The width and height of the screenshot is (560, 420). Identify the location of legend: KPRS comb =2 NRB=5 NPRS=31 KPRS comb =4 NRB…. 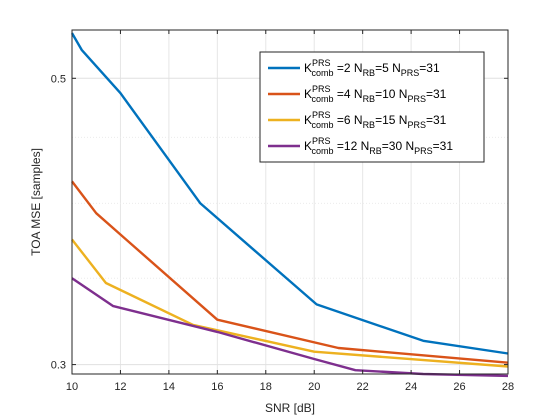
(372, 107).